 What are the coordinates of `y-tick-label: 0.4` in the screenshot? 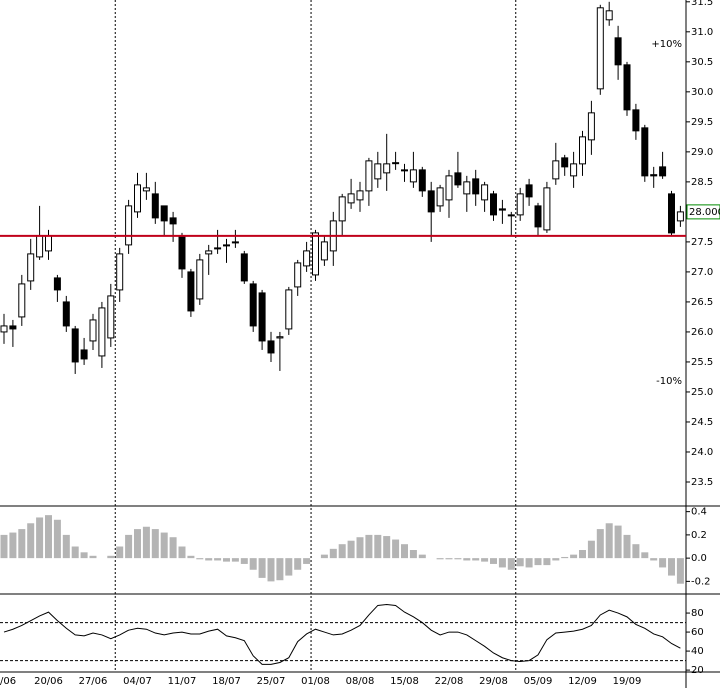 It's located at (699, 512).